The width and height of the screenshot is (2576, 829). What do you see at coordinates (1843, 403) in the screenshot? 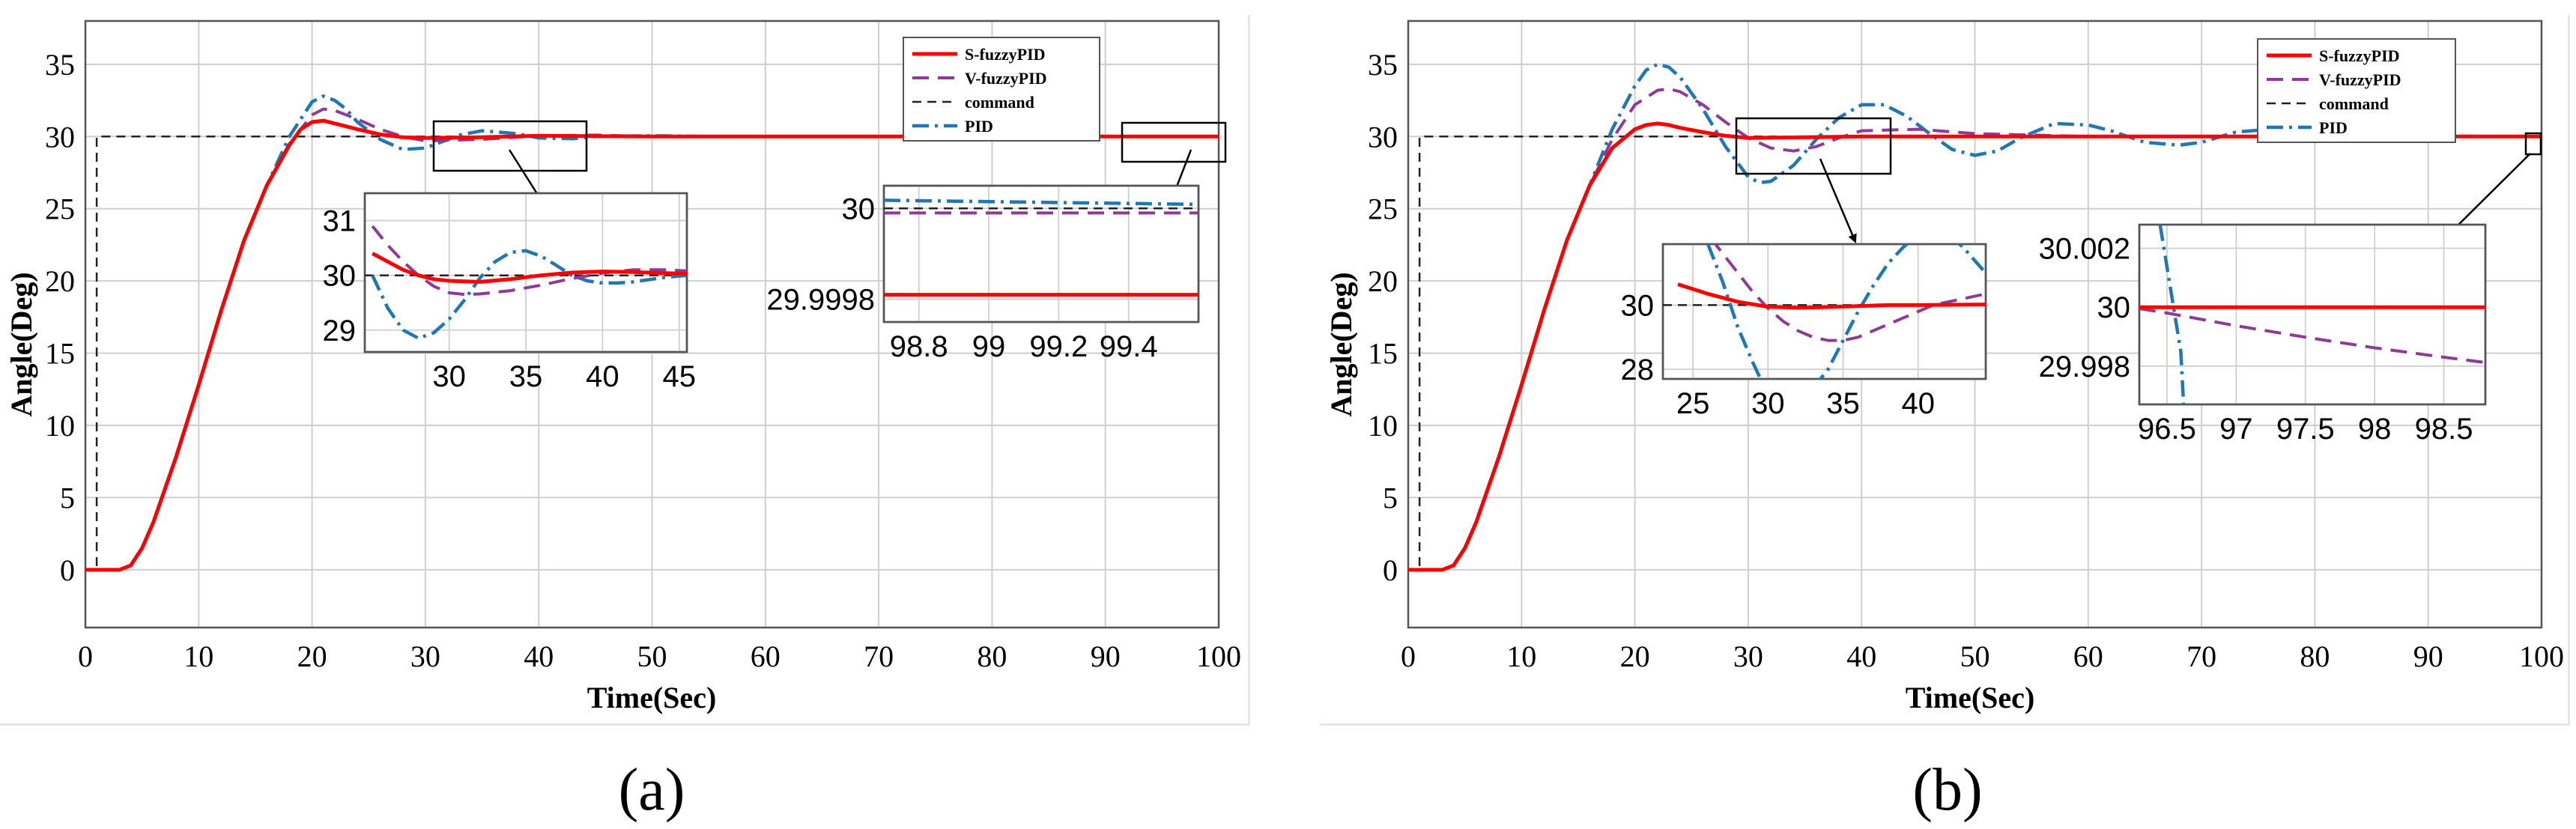
I see `inset-x-tick-label: 35` at bounding box center [1843, 403].